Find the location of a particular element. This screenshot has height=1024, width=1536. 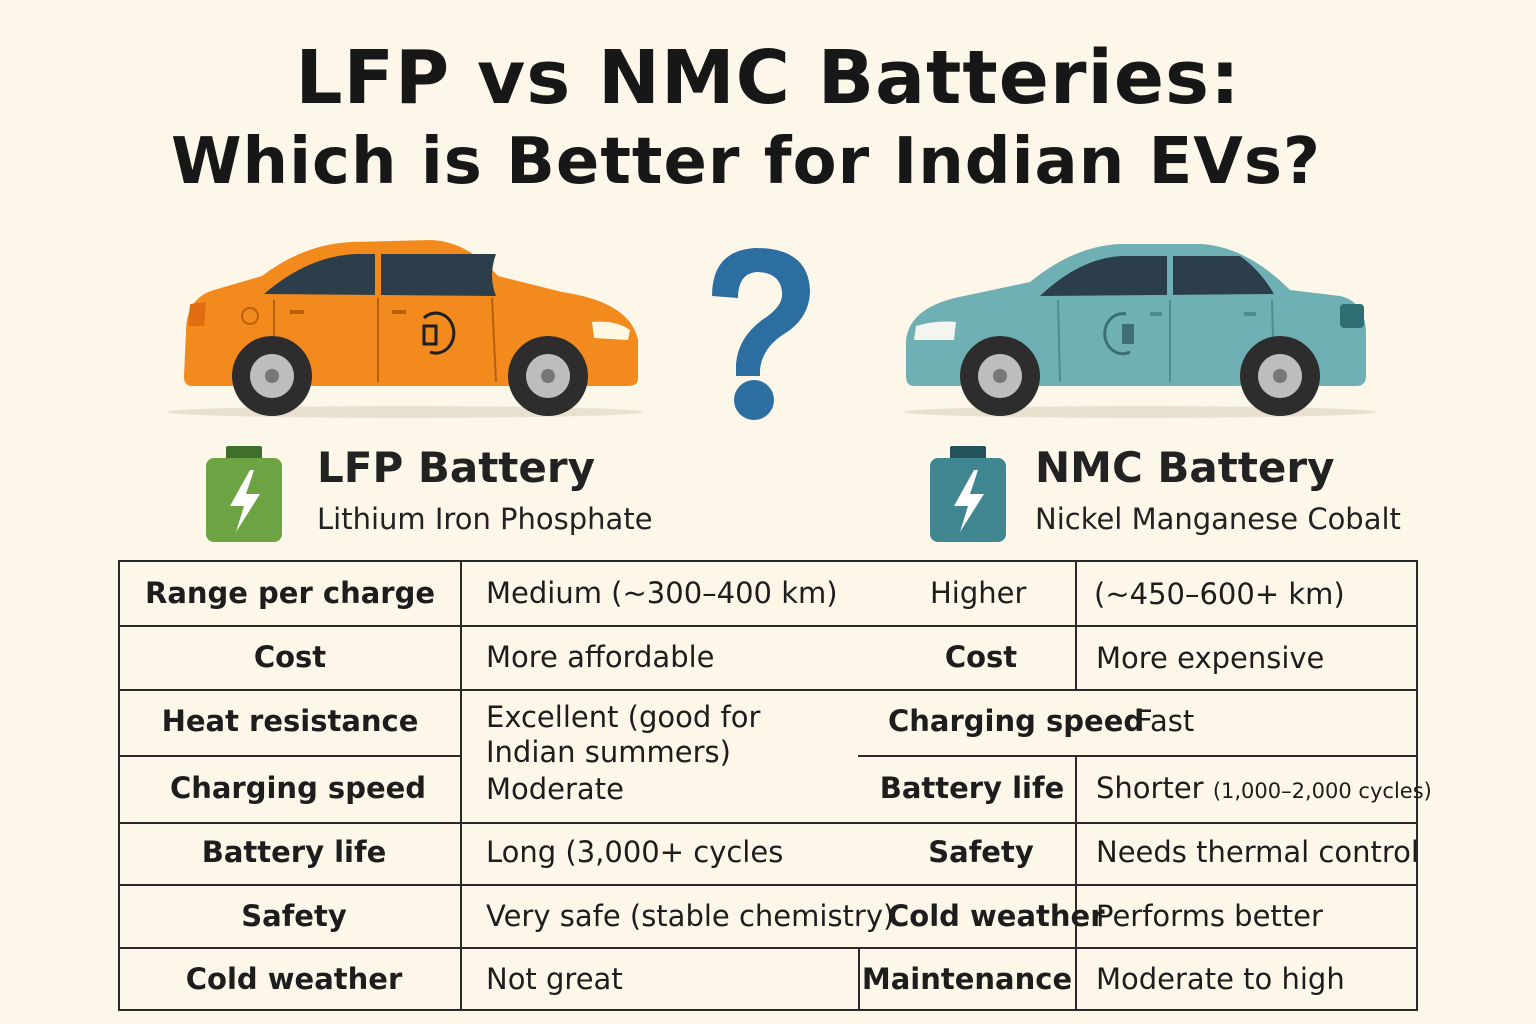

nmc-value-cold: Performs better is located at coordinates (1209, 916).